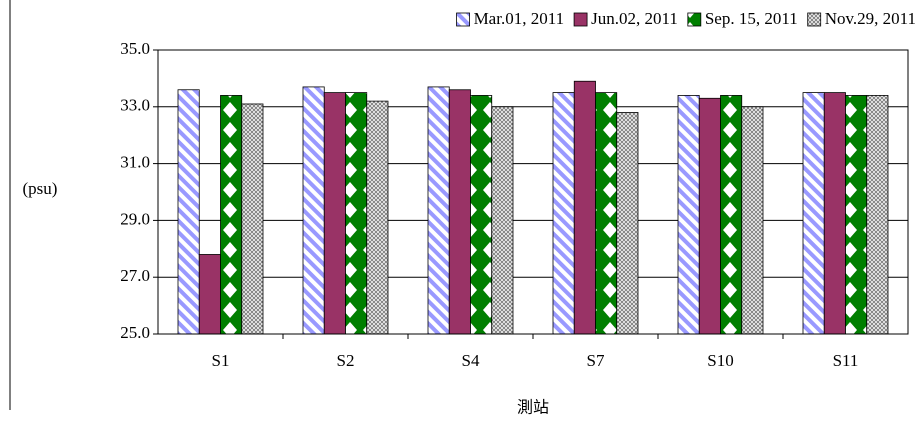  What do you see at coordinates (40, 188) in the screenshot?
I see `y-axis-label: (psu)` at bounding box center [40, 188].